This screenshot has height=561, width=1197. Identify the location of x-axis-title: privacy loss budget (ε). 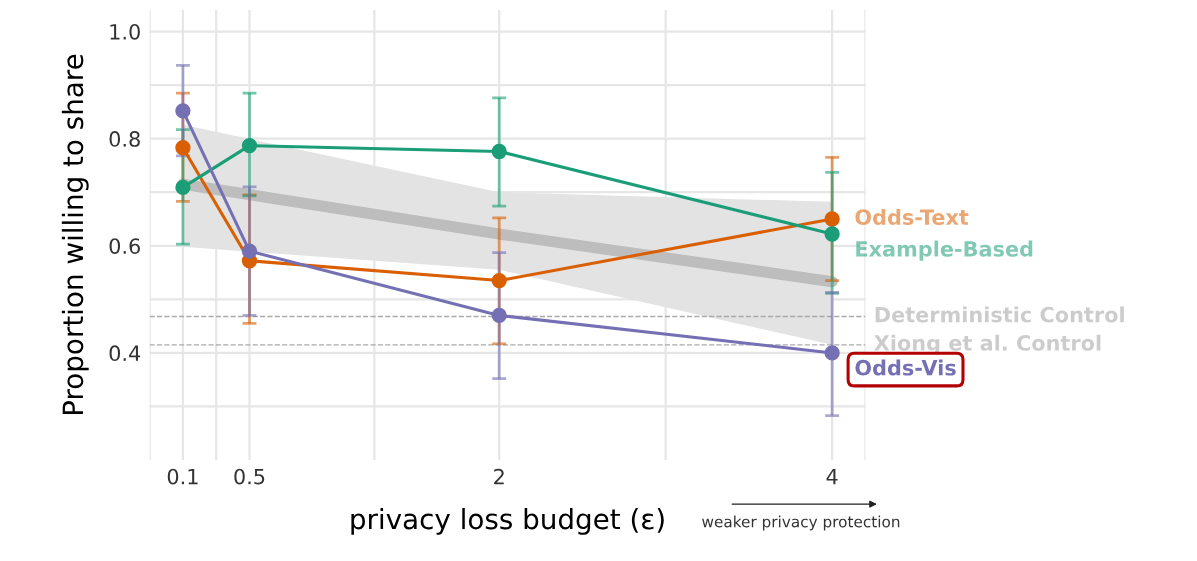
(507, 521).